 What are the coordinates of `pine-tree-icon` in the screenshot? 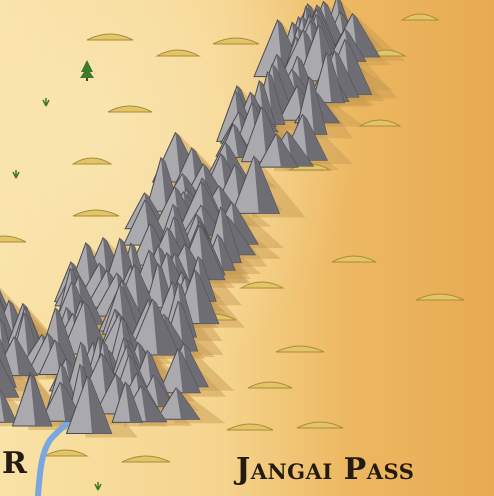 It's located at (87, 70).